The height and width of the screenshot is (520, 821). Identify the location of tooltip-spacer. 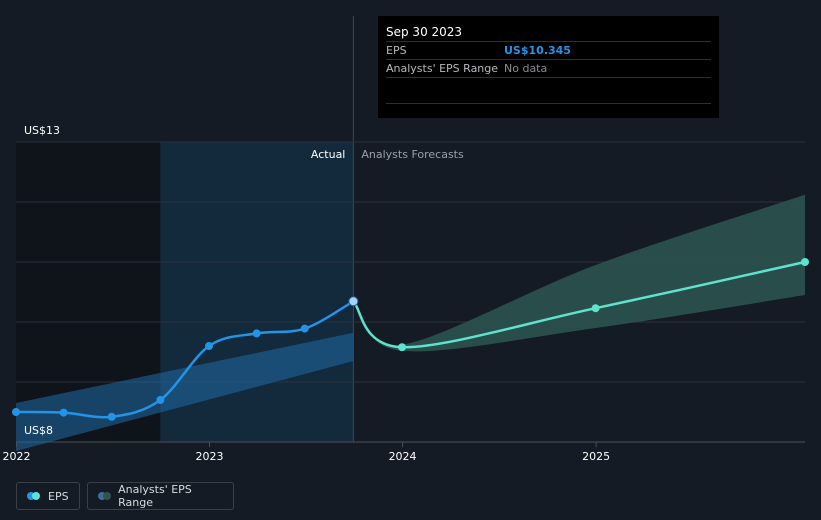
(548, 90).